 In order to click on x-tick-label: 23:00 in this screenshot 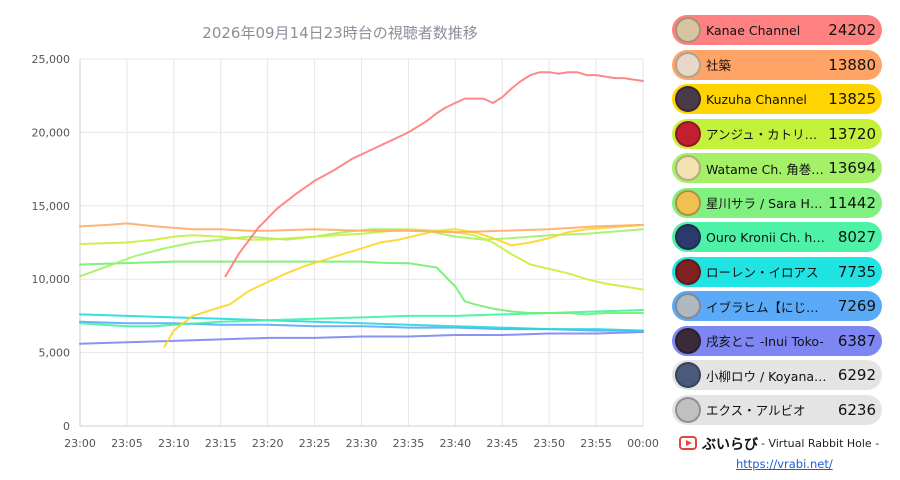, I will do `click(80, 443)`.